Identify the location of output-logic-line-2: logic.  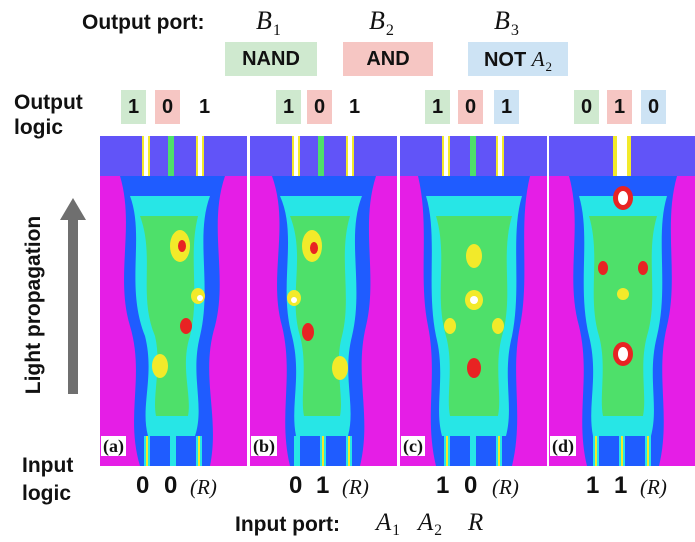
(39, 127).